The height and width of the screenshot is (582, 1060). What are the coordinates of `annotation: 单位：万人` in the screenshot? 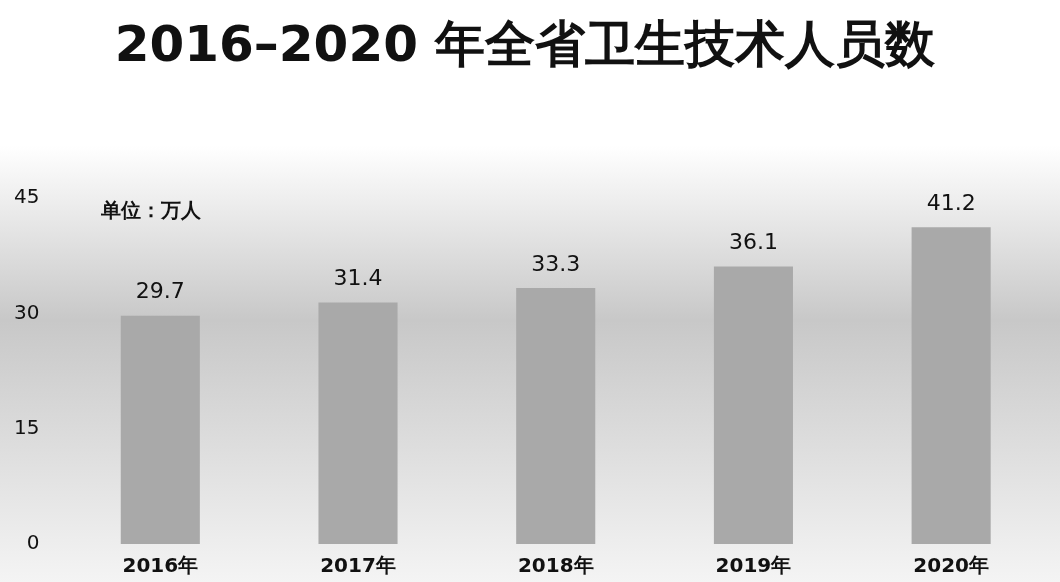 It's located at (151, 210).